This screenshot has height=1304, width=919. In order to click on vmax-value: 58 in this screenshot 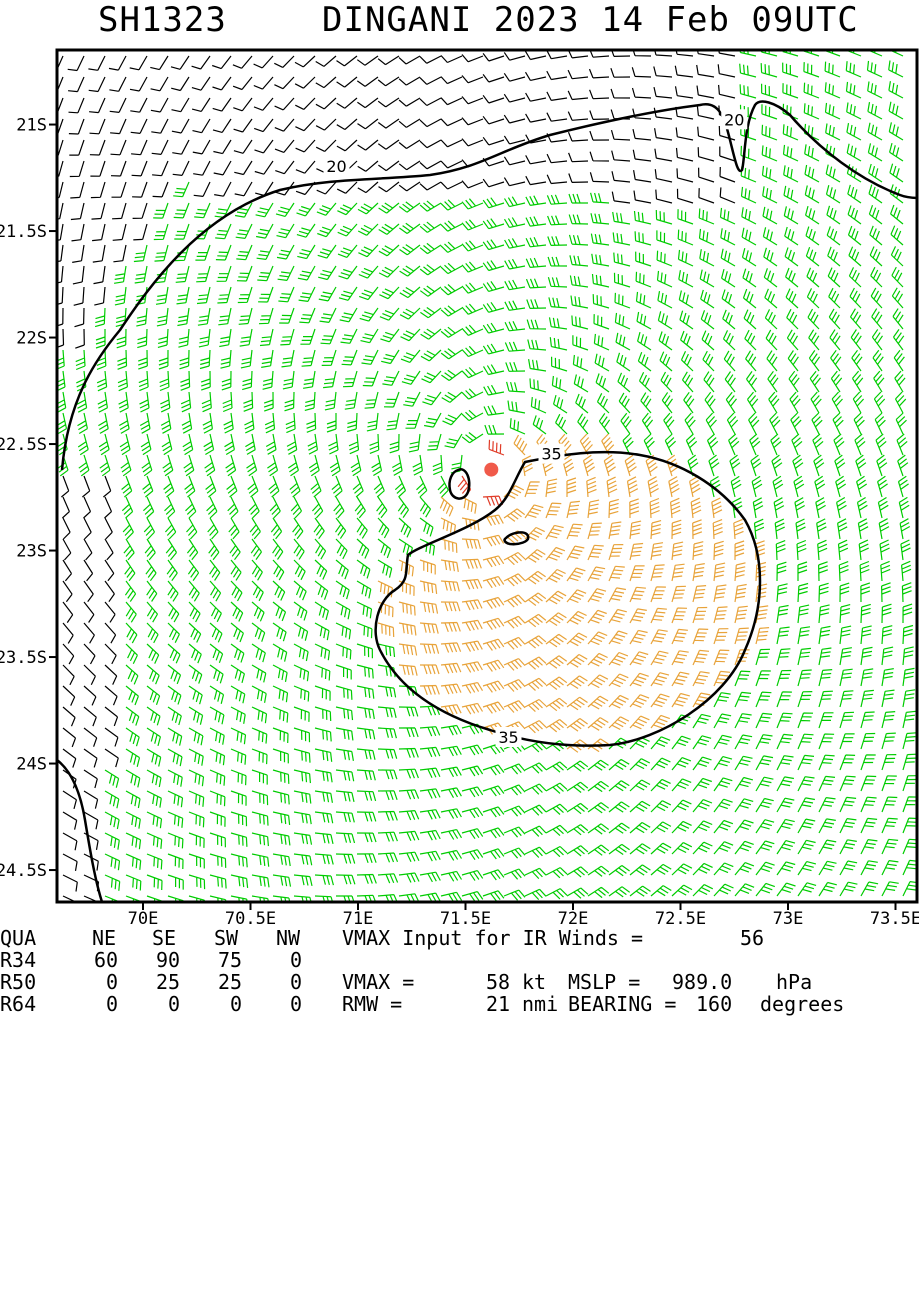, I will do `click(498, 982)`.